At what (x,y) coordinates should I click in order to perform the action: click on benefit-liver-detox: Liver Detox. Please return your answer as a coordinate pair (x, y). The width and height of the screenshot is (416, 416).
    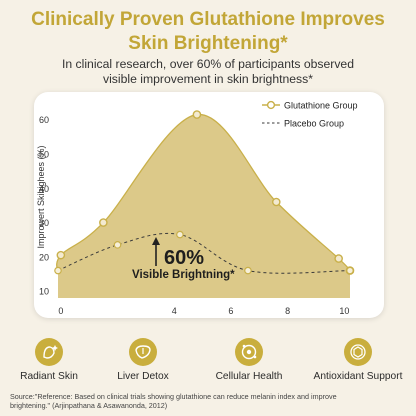
    Looking at the image, I should click on (143, 360).